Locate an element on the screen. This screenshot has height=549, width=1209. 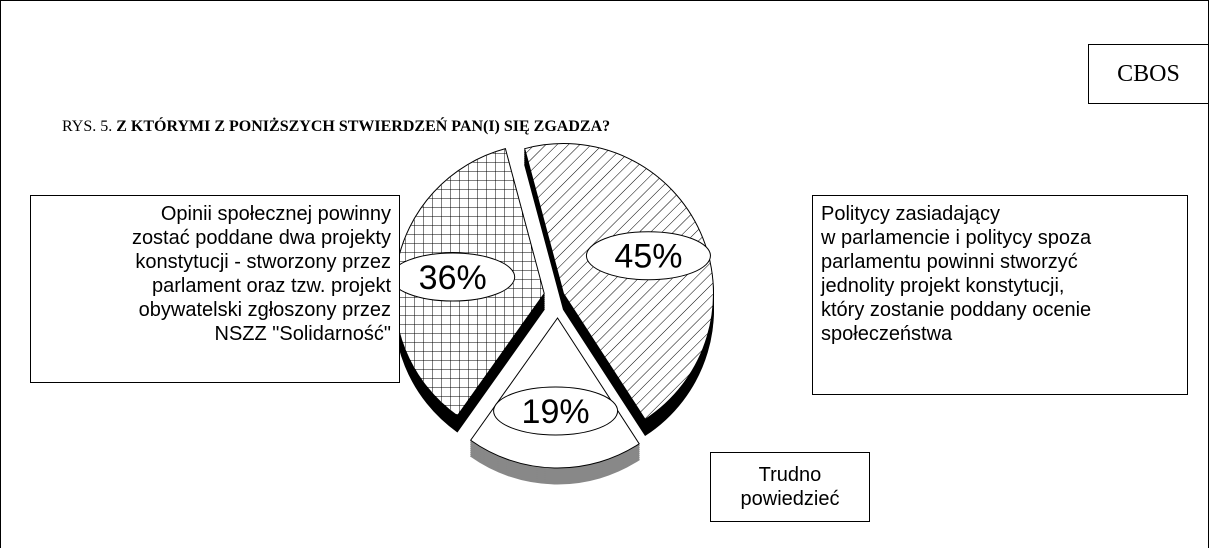
value-label: 36% is located at coordinates (453, 278).